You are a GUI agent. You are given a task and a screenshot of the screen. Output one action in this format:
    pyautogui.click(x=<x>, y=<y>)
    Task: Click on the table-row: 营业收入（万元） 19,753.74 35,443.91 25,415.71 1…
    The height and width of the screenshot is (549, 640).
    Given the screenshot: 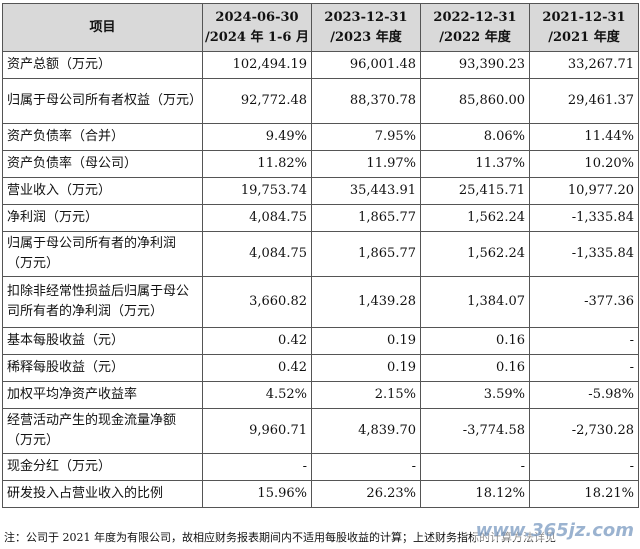 What is the action you would take?
    pyautogui.click(x=320, y=191)
    